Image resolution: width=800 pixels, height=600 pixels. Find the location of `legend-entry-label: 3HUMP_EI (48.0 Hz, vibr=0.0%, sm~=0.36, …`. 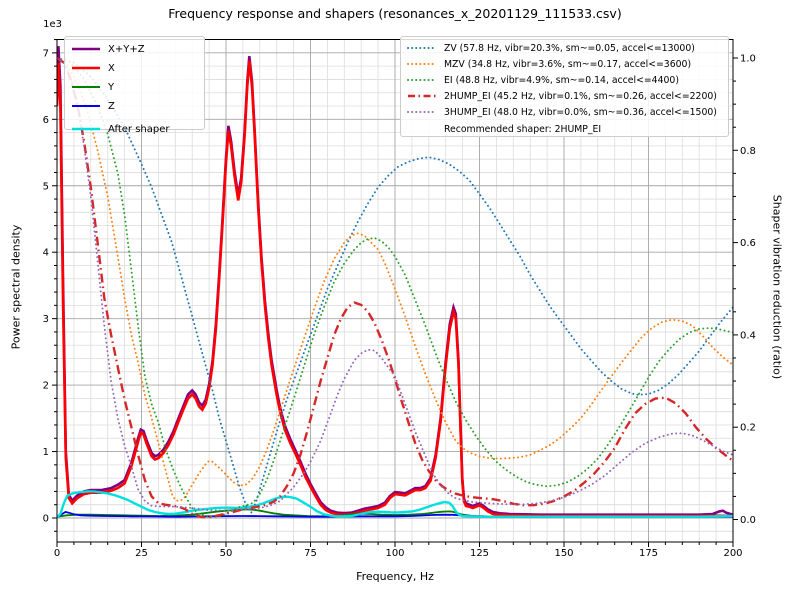

legend-entry-label: 3HUMP_EI (48.0 Hz, vibr=0.0%, sm~=0.36, … is located at coordinates (580, 113).